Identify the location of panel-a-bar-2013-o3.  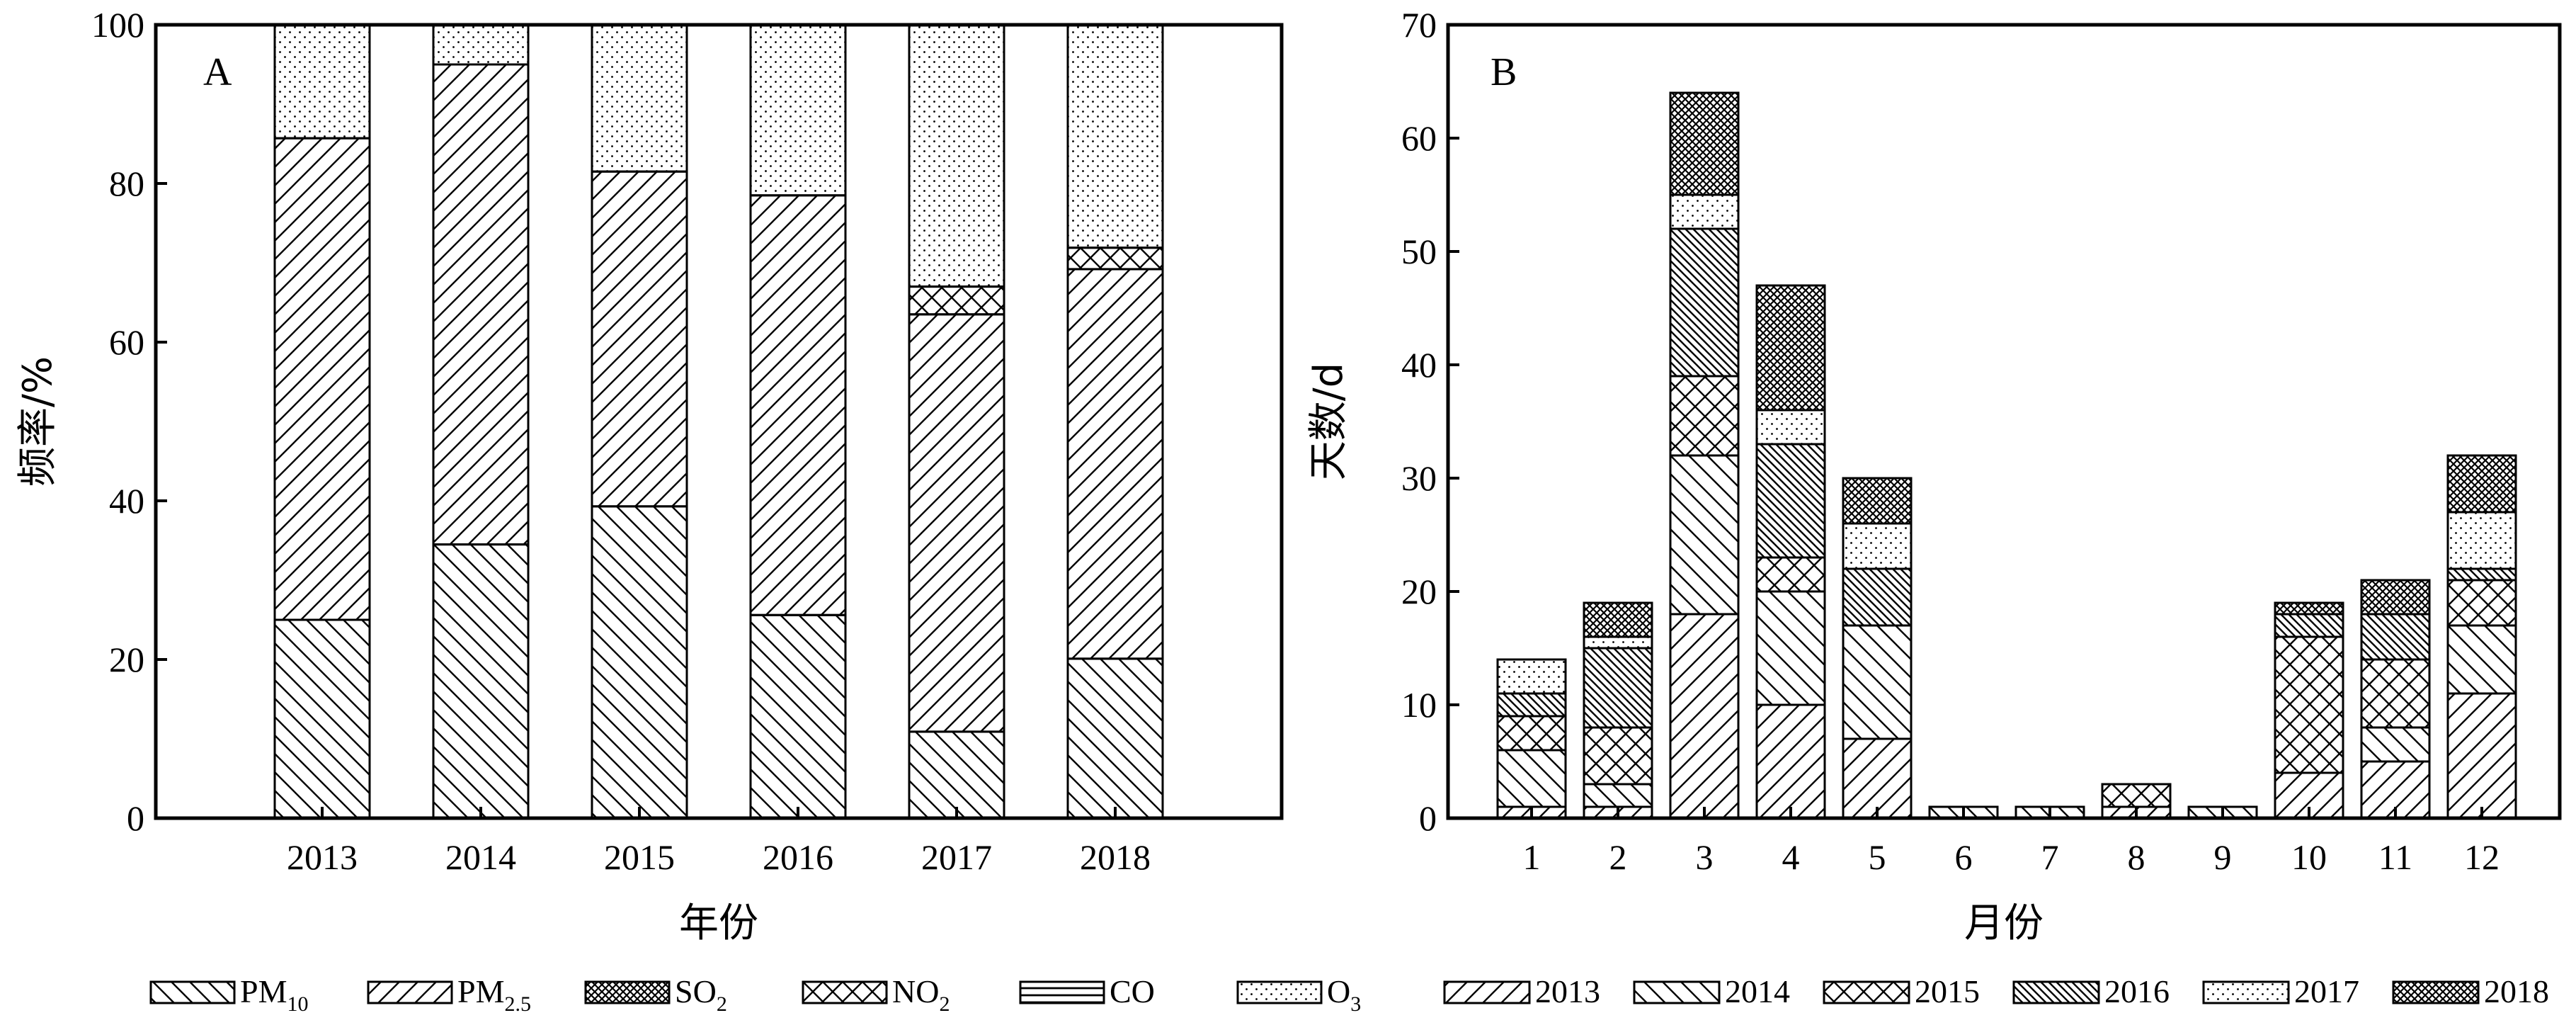
(322, 81).